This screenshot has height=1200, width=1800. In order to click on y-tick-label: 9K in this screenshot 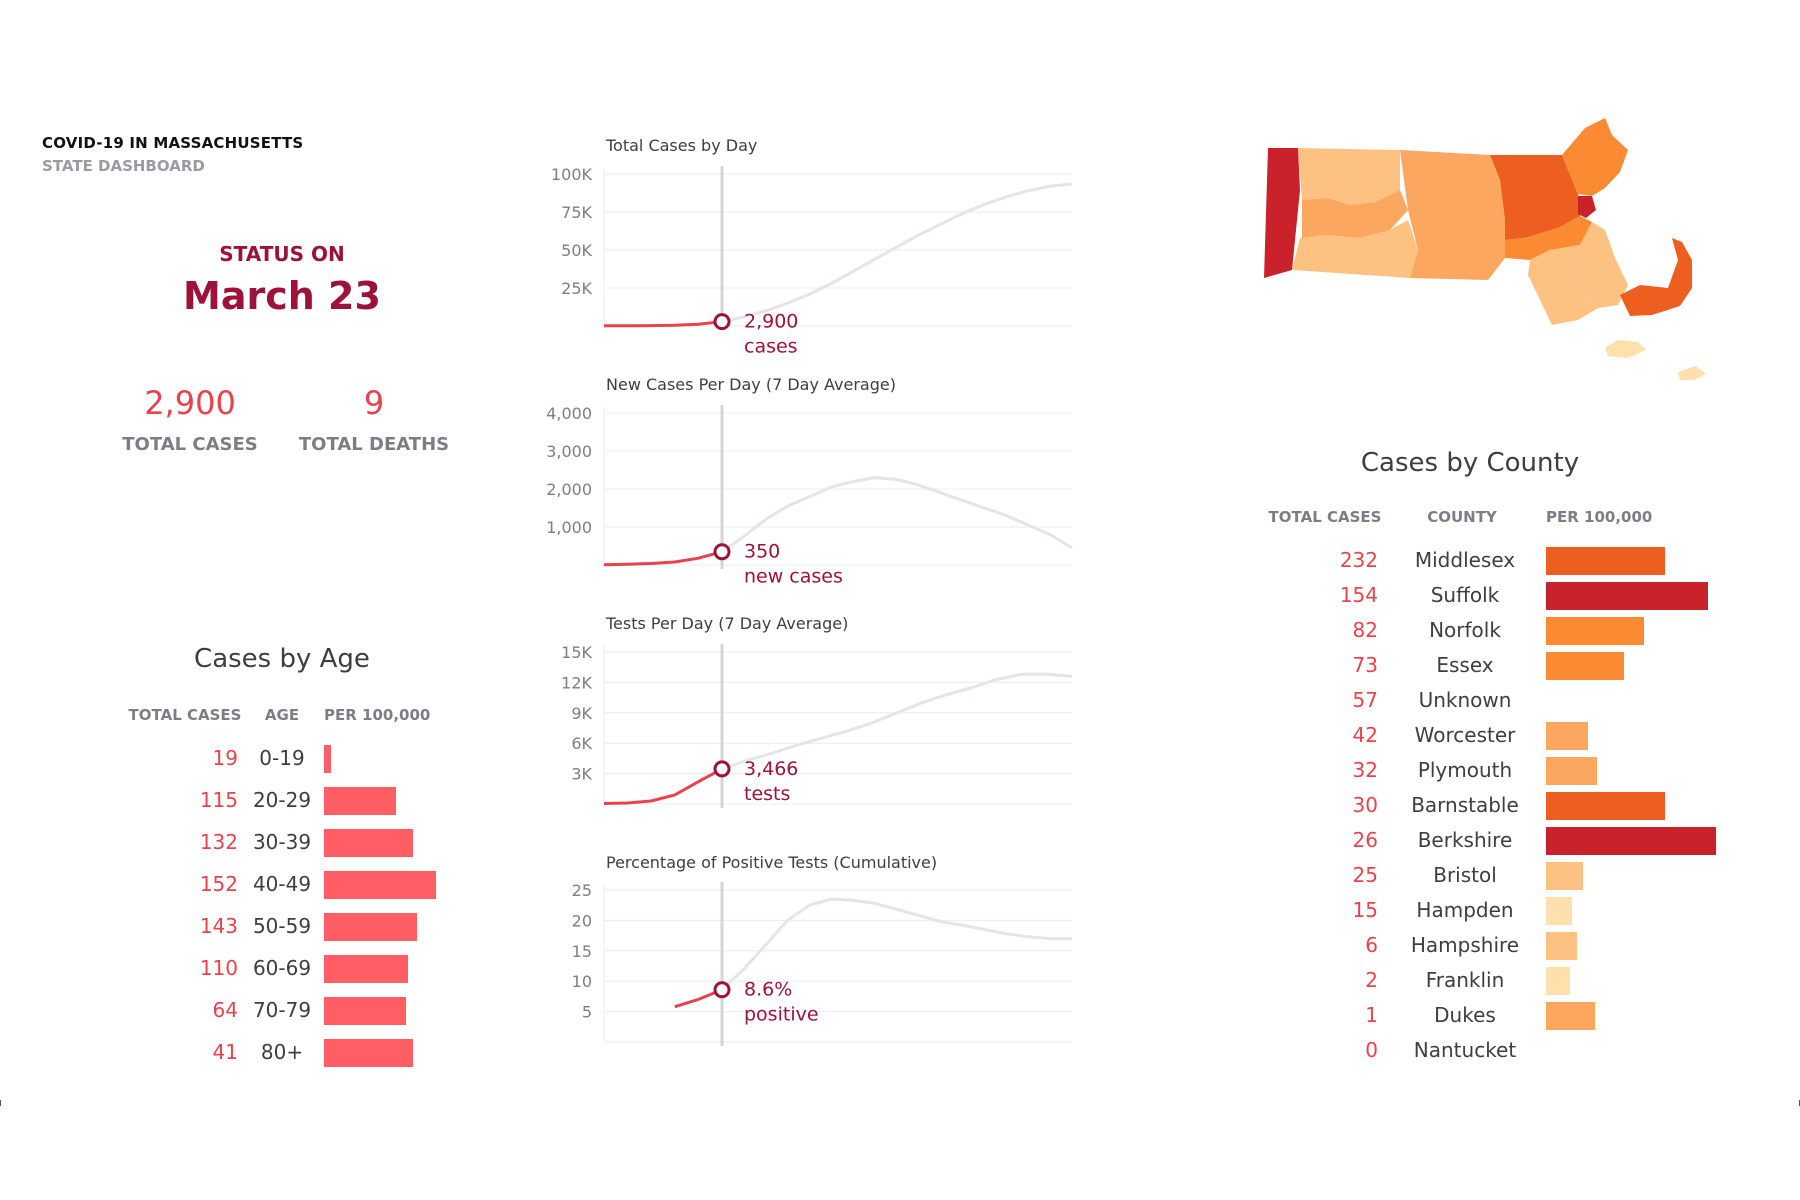, I will do `click(581, 713)`.